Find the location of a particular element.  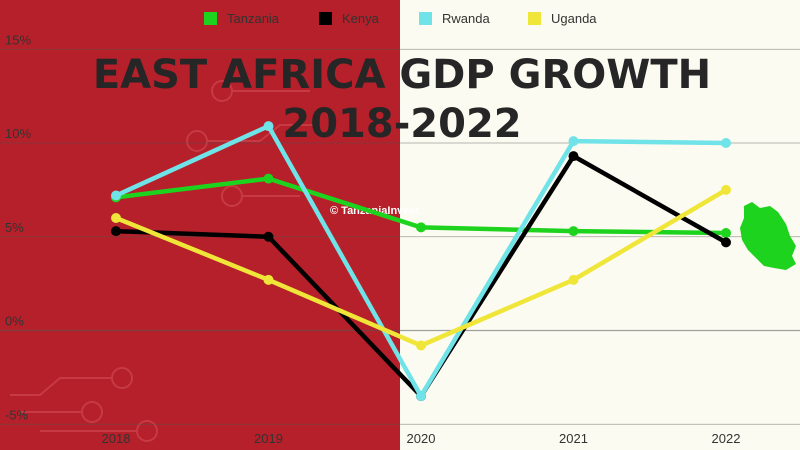

x-tick-label: 2020 is located at coordinates (421, 438).